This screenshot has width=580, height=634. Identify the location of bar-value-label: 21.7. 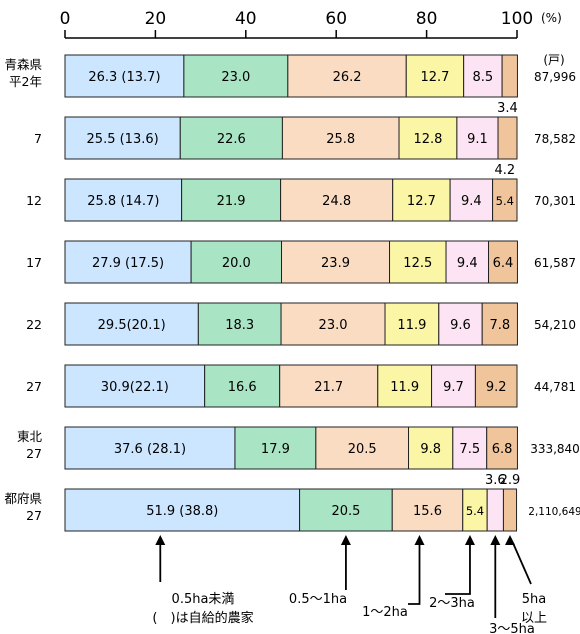
(328, 387).